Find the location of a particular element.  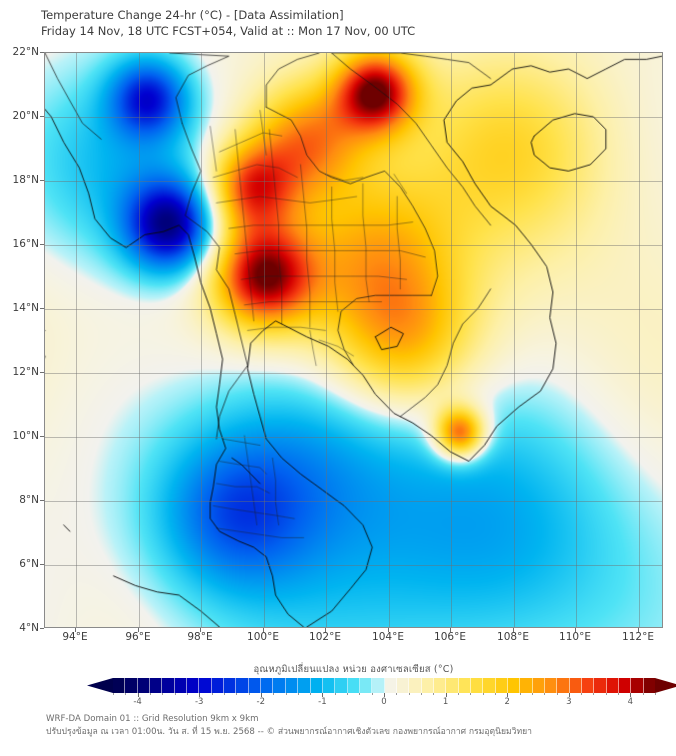

colorbar: -4 -3 -2 -1 0 1 2 3 4 is located at coordinates (360, 688).